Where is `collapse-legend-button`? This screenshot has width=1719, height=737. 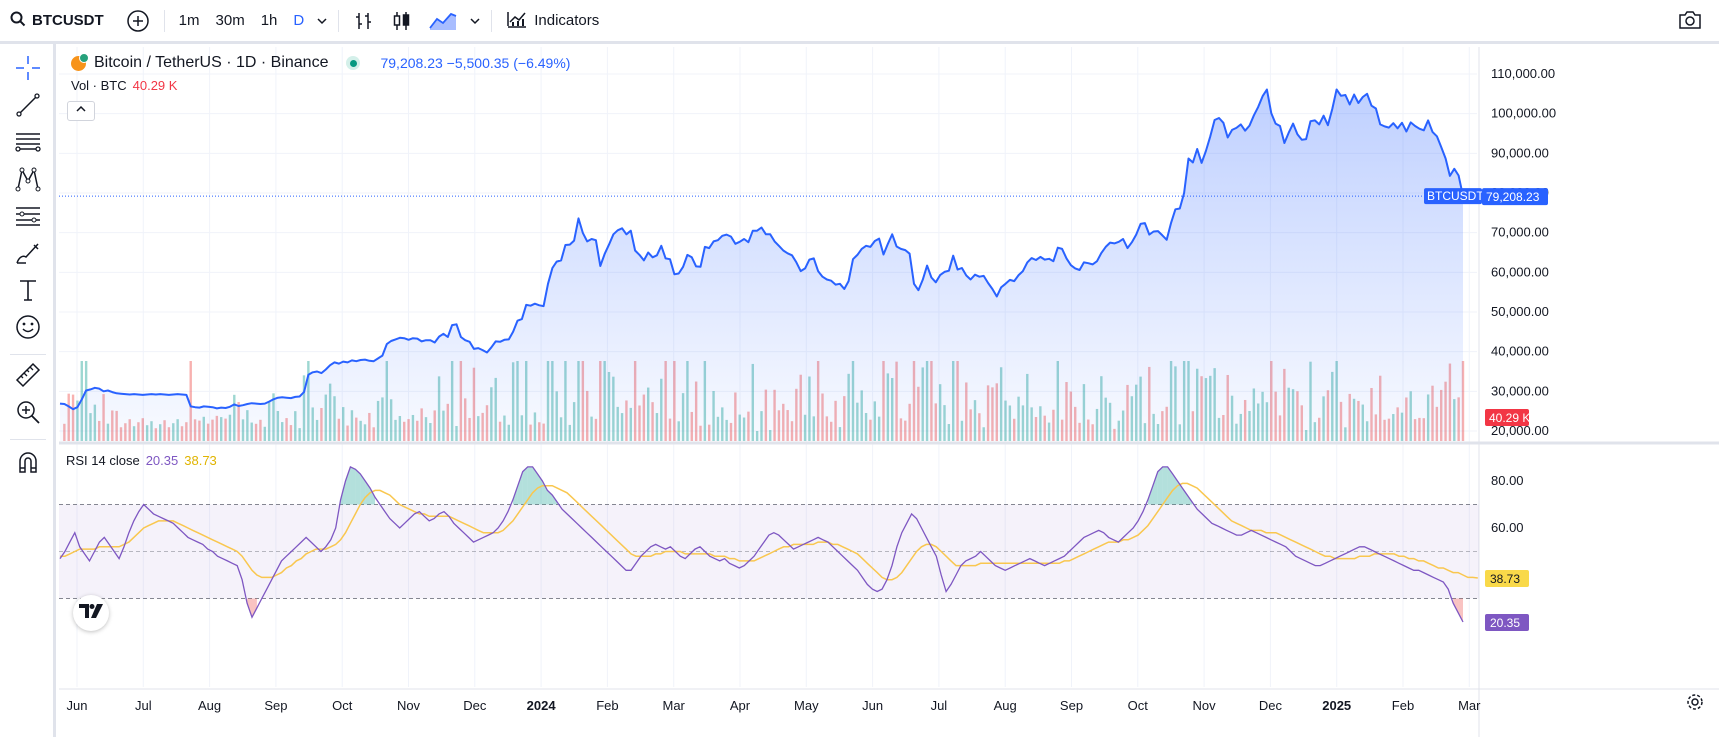 collapse-legend-button is located at coordinates (81, 111).